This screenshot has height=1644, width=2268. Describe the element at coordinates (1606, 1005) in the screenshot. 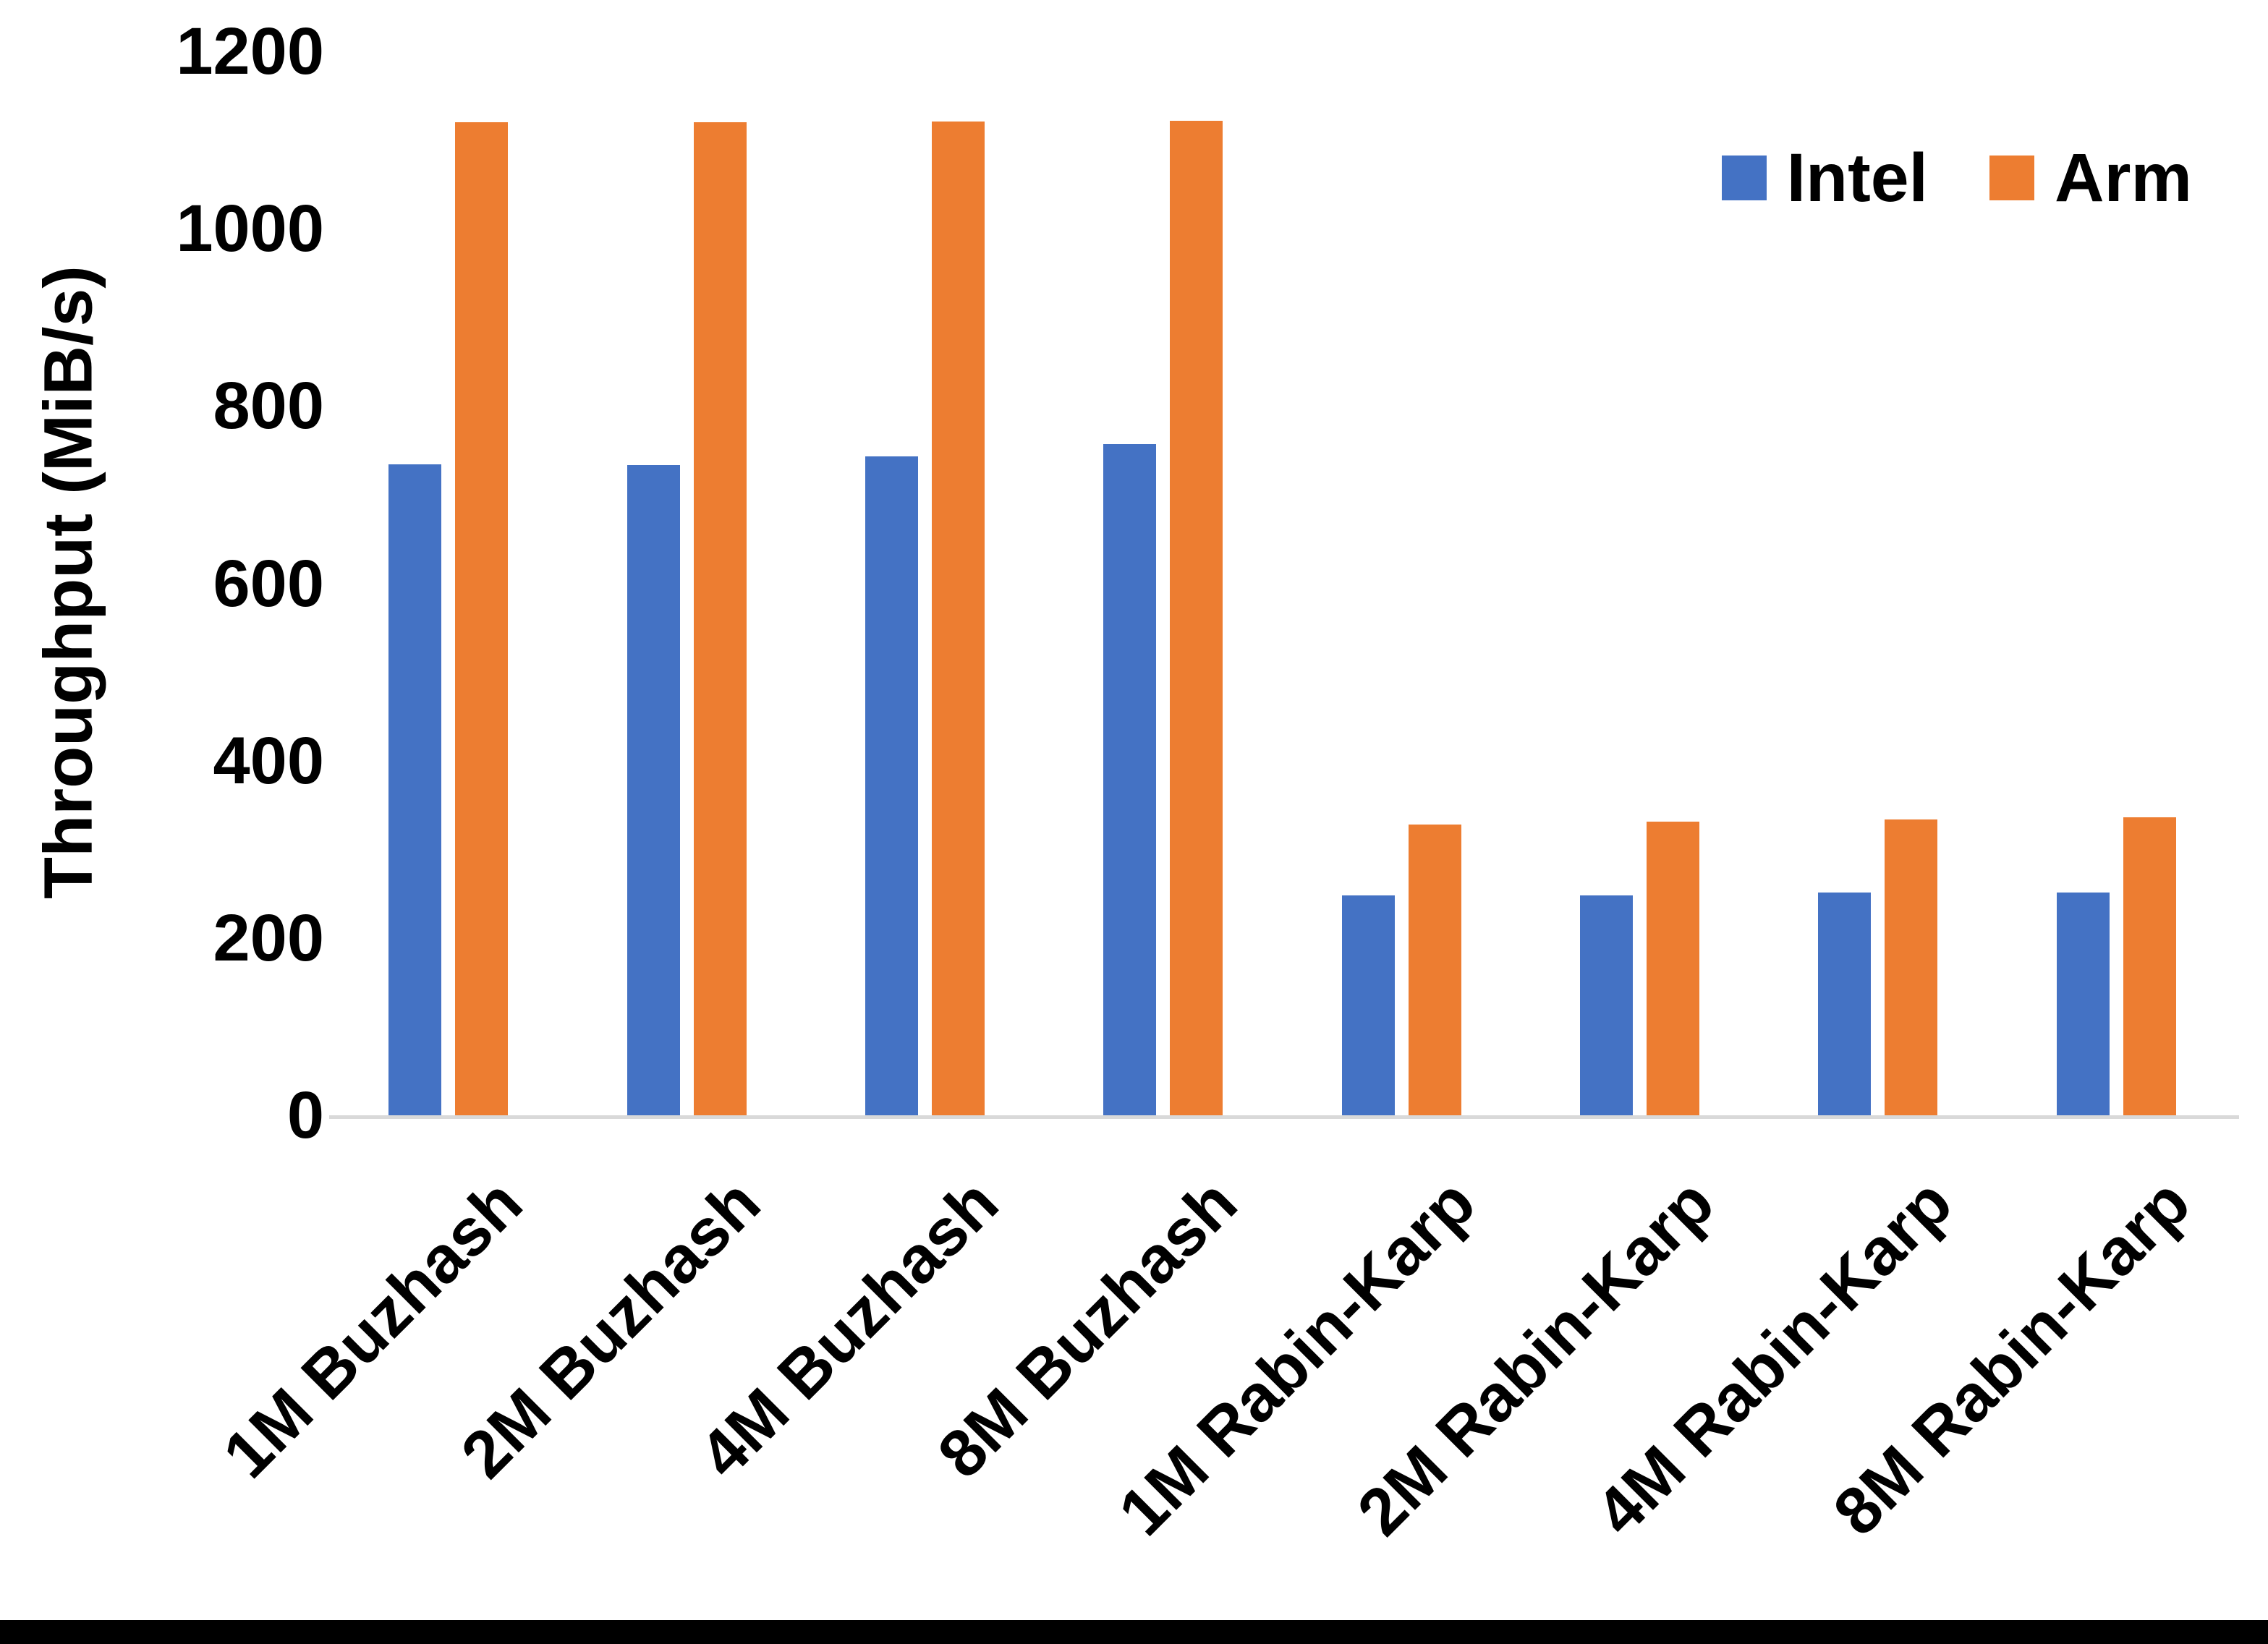

I see `bar-intel-2m-rabin-karp` at that location.